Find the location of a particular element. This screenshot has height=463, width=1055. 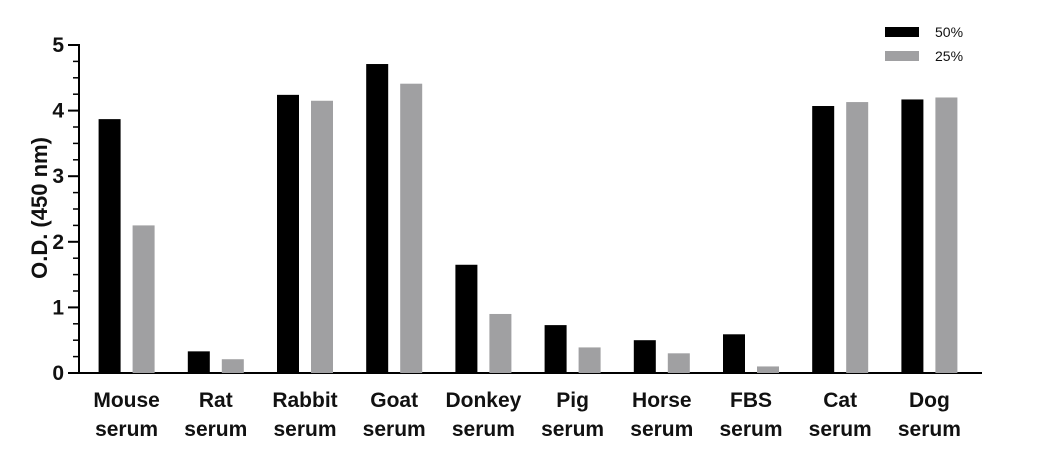

x-tick-label: Donkey is located at coordinates (483, 400).